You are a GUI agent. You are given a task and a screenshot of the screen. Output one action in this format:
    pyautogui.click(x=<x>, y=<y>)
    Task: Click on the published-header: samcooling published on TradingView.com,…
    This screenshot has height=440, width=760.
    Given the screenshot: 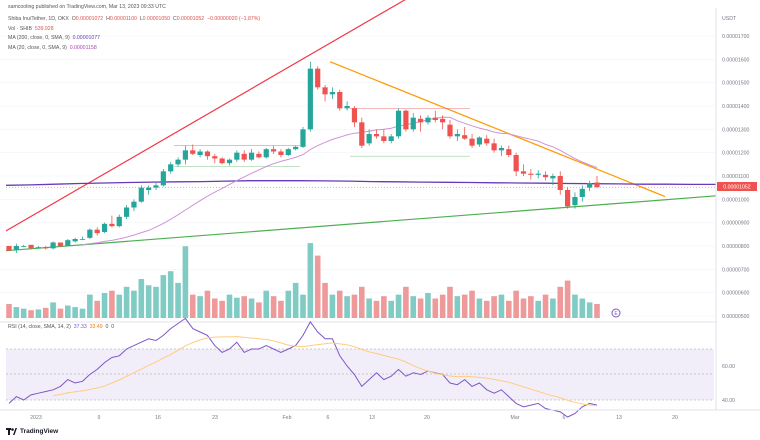 What is the action you would take?
    pyautogui.click(x=87, y=7)
    